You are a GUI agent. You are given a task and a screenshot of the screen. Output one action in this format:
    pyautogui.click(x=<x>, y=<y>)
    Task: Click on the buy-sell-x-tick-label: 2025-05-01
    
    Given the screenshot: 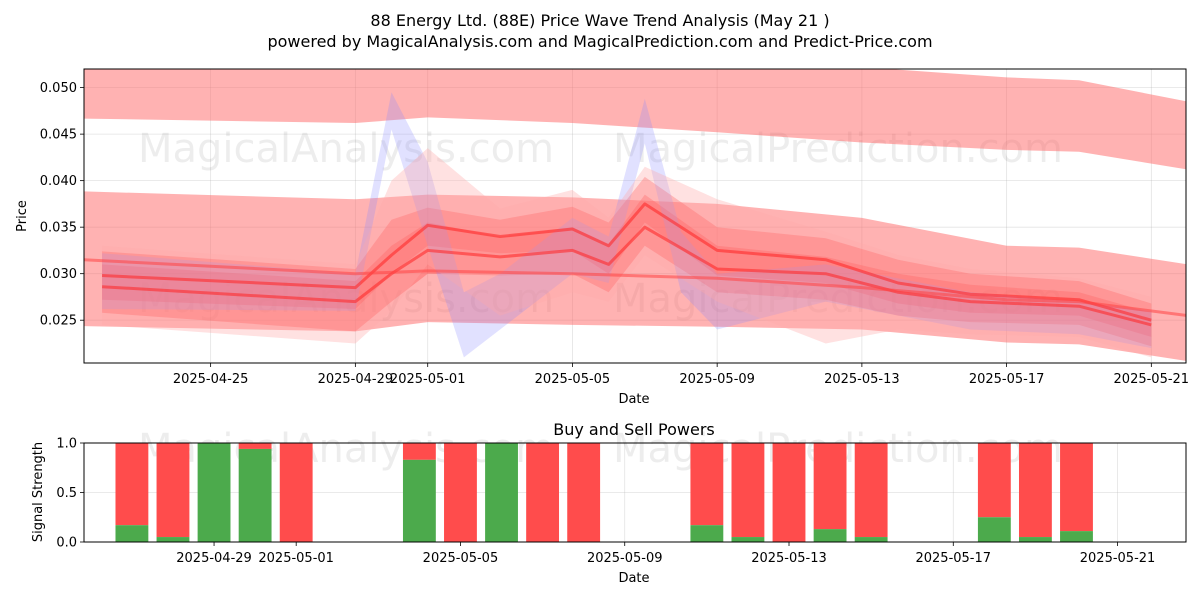 What is the action you would take?
    pyautogui.click(x=296, y=558)
    